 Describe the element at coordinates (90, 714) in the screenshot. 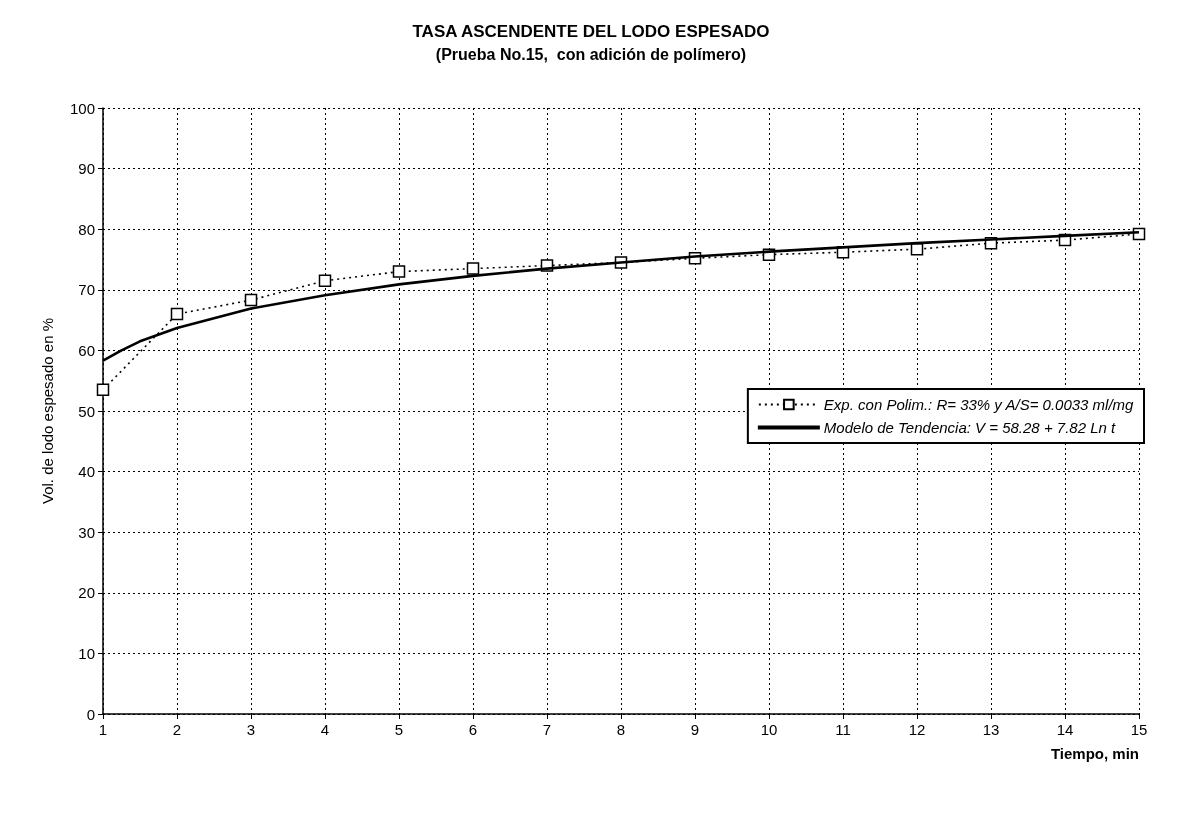

I see `y-tick-label: 0` at that location.